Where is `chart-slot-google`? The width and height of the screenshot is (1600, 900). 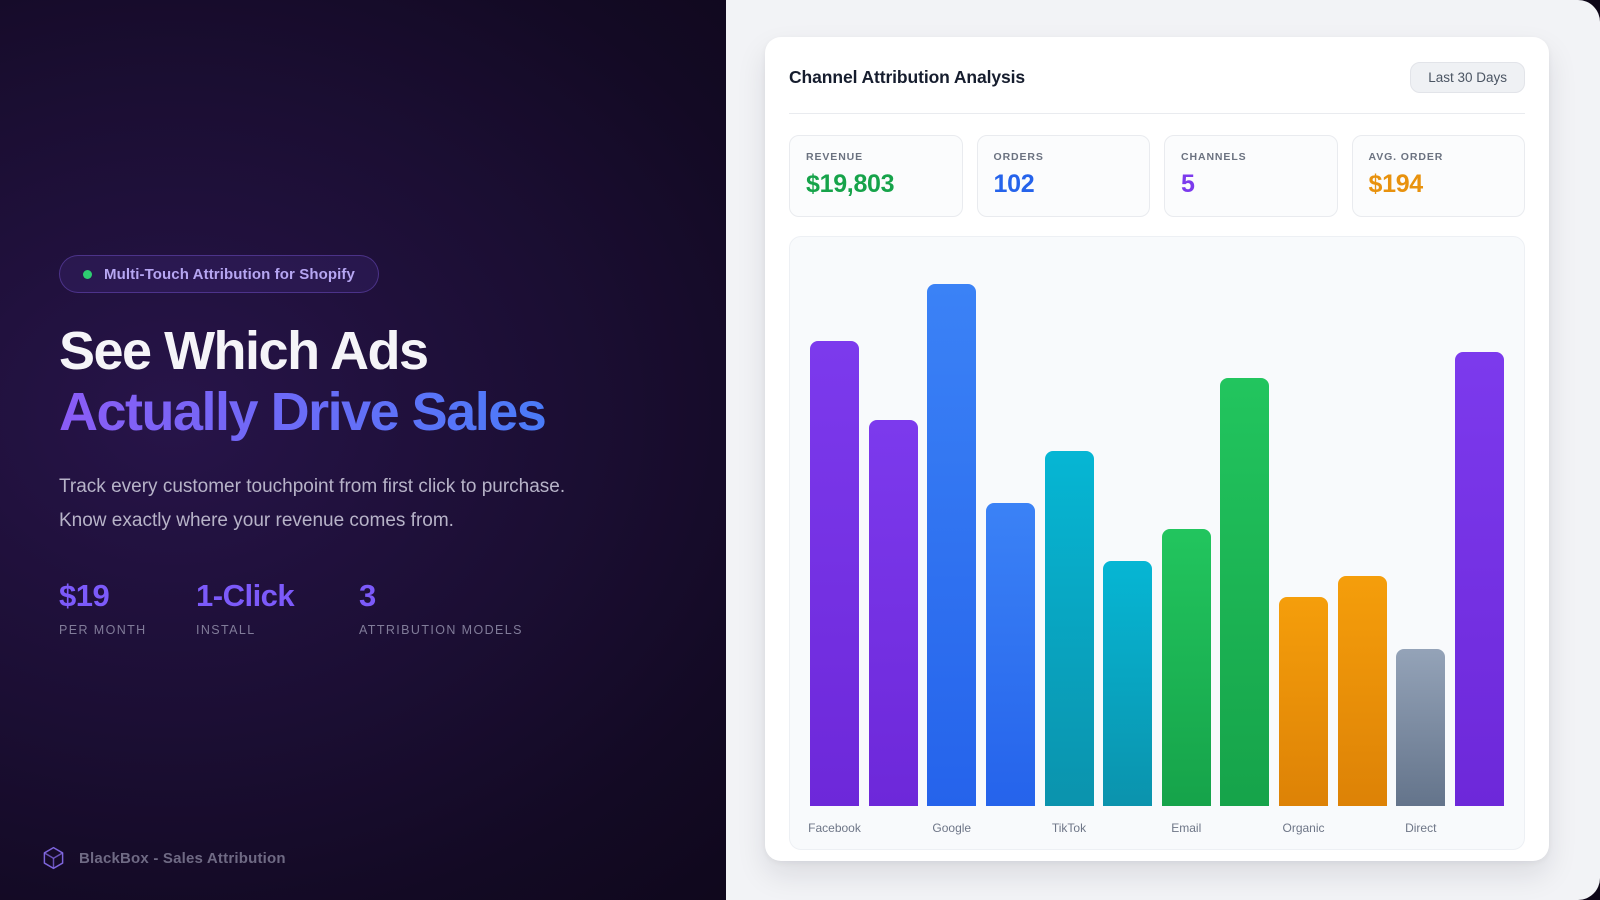 chart-slot-google is located at coordinates (1010, 676).